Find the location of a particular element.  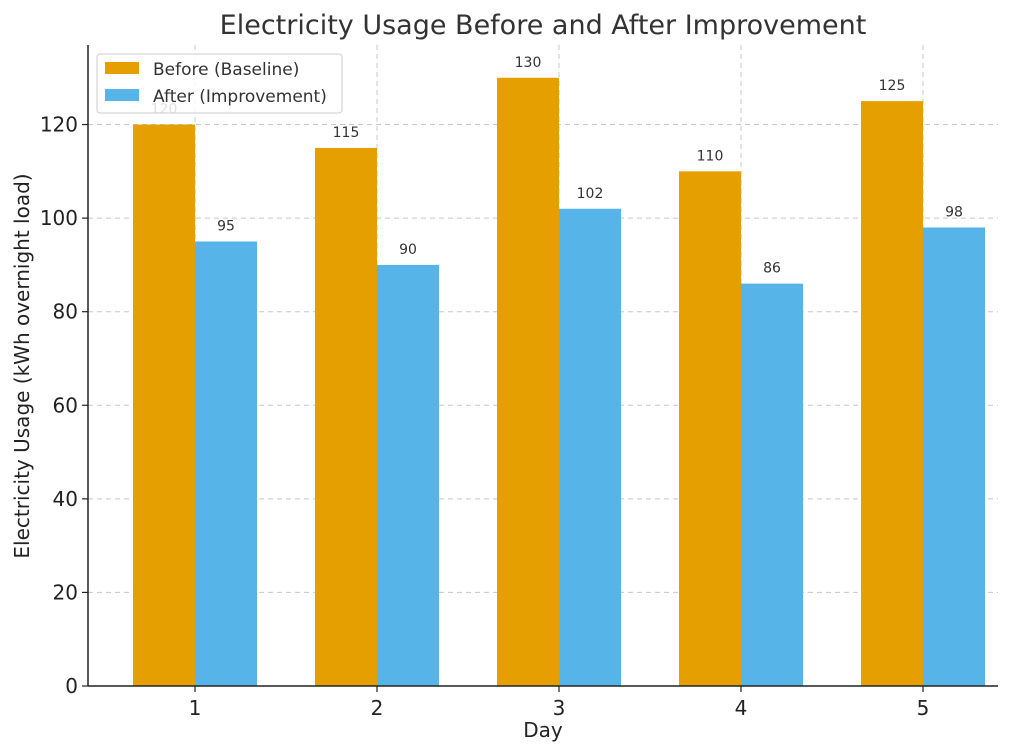

x-tick-label: 2 is located at coordinates (377, 708).